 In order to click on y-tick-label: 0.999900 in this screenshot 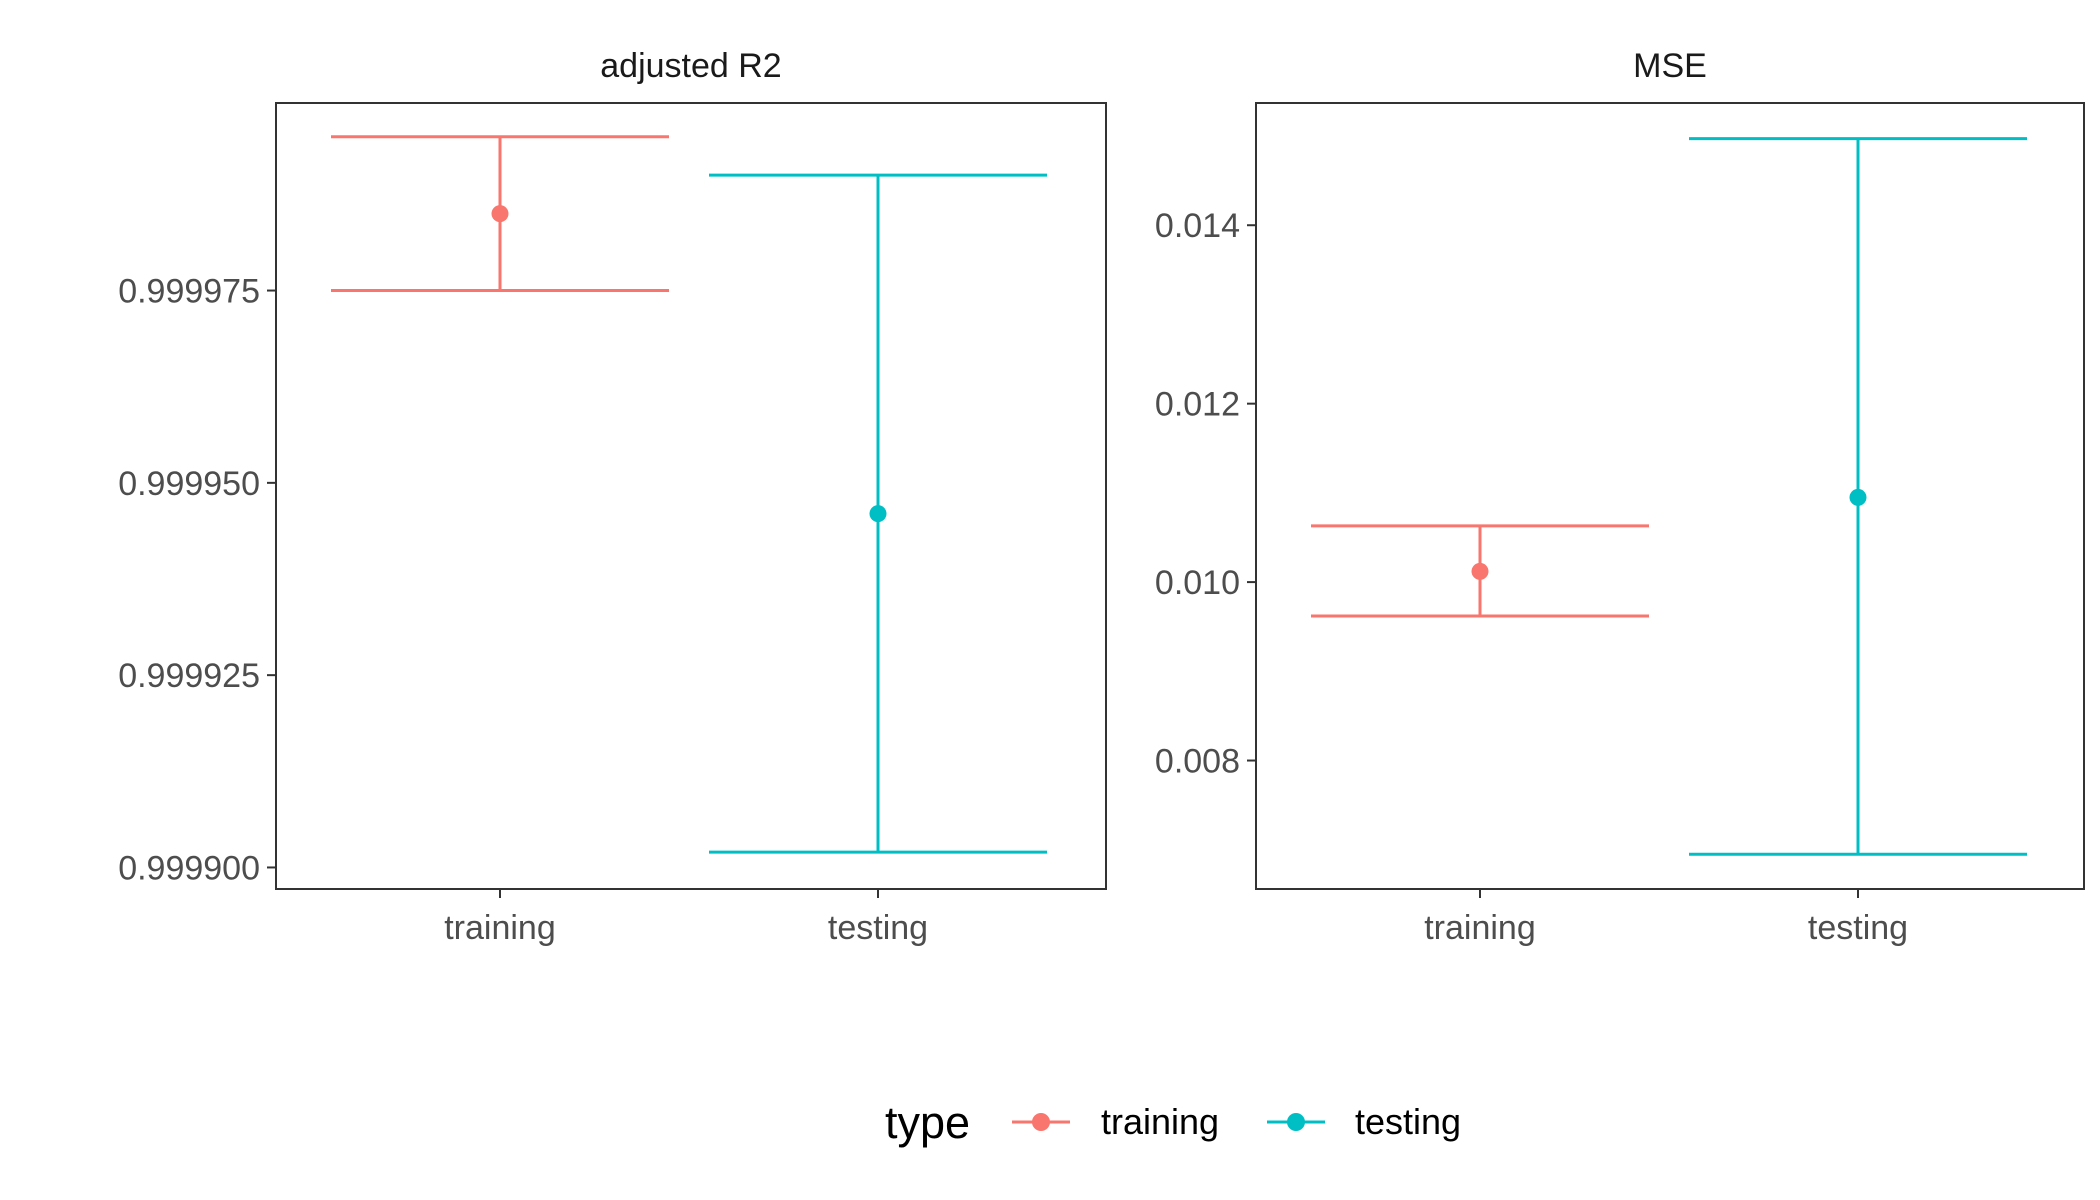, I will do `click(189, 868)`.